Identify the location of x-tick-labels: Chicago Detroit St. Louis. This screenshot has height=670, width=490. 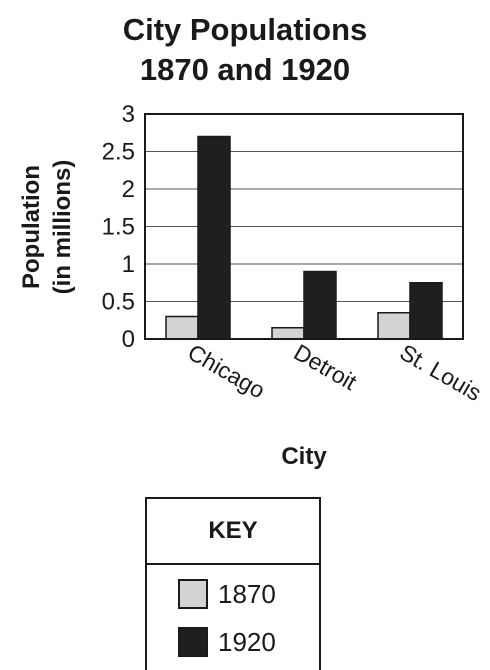
(335, 372).